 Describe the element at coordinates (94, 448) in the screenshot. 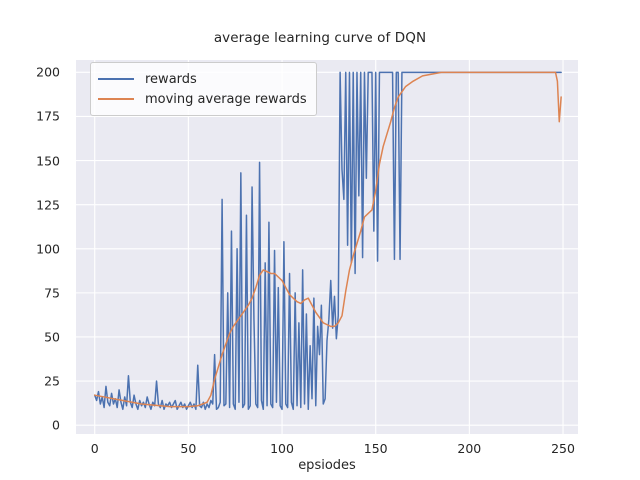

I see `x-tick-label: 0` at that location.